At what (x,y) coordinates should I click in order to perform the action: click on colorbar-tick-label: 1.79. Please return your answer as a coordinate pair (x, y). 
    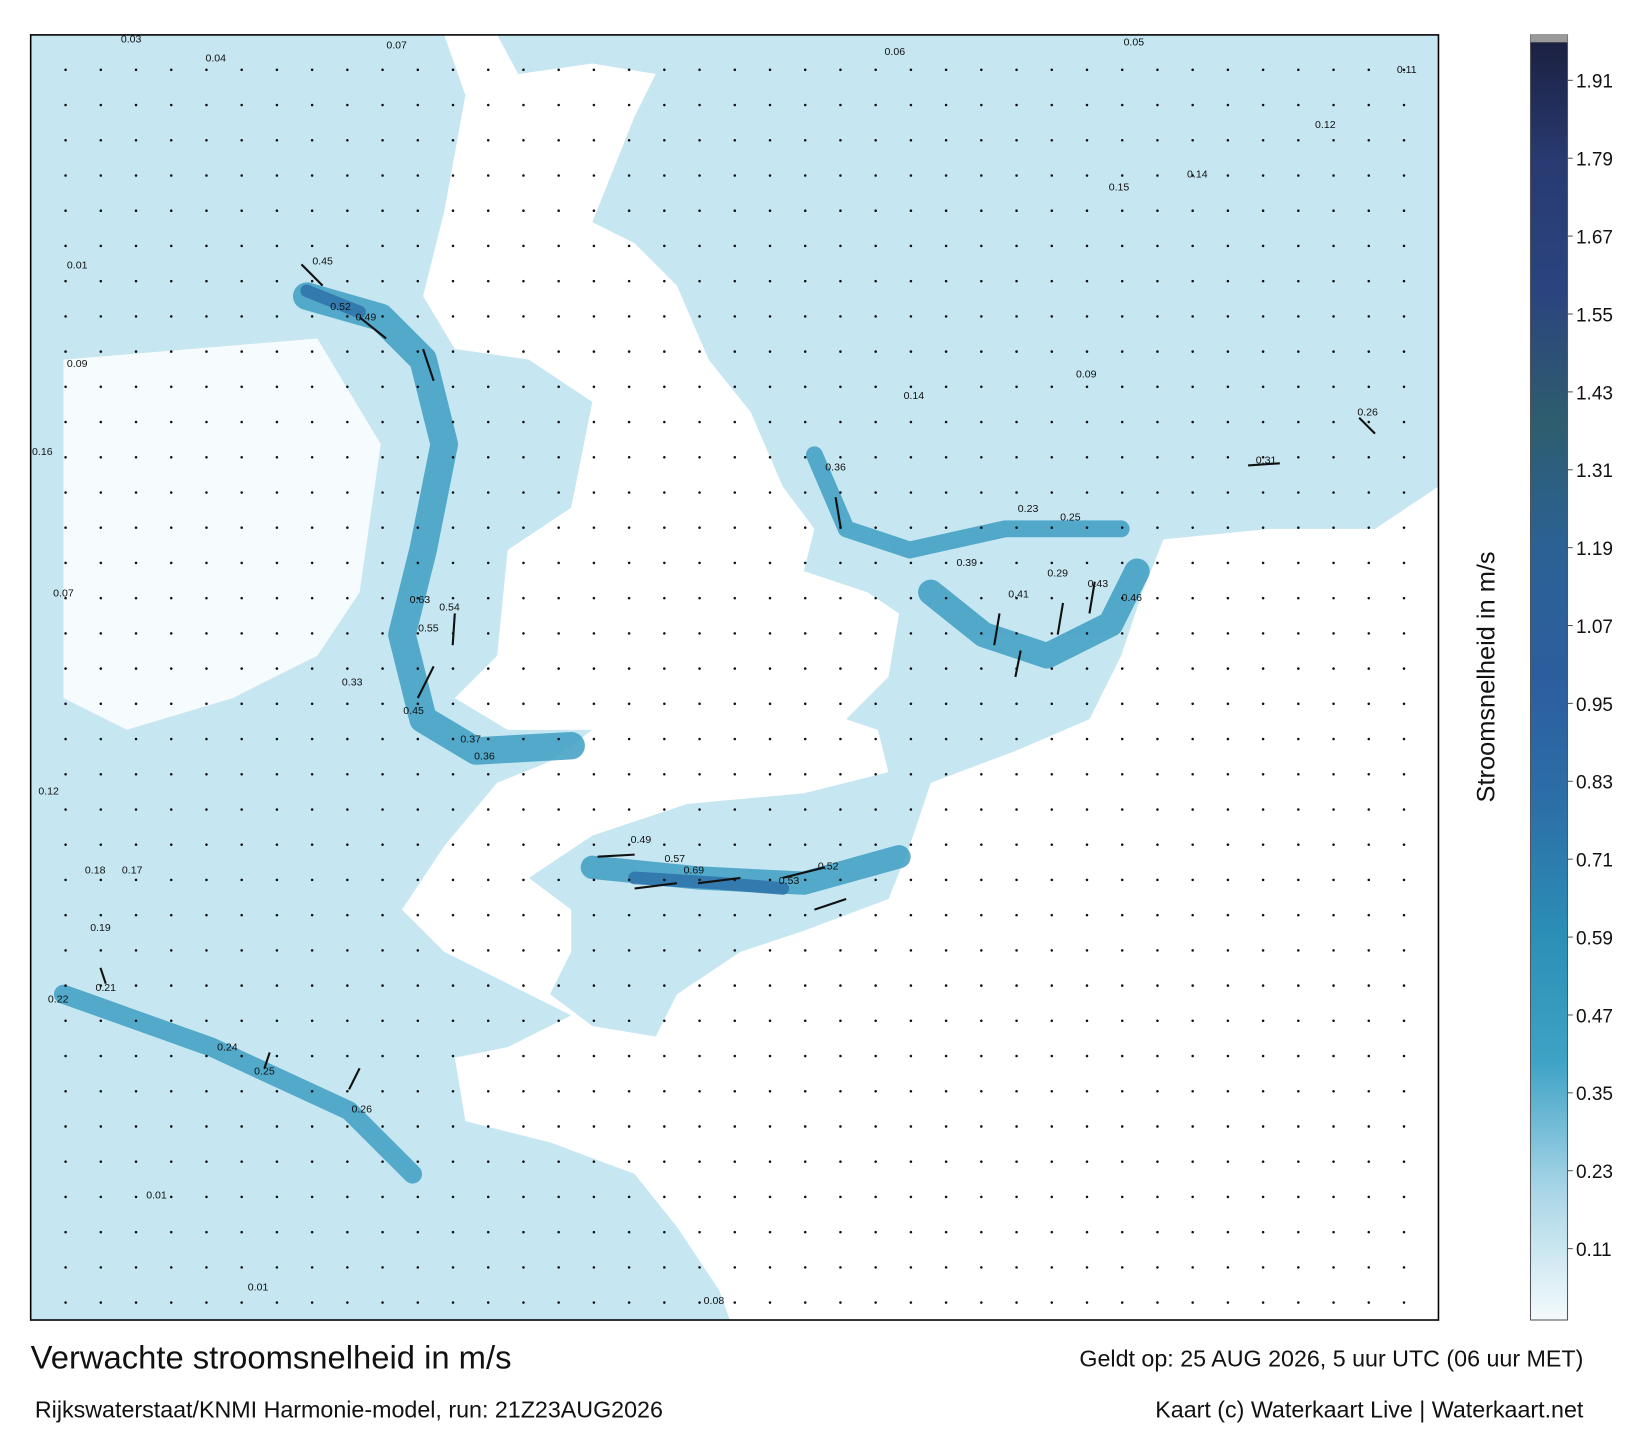
    Looking at the image, I should click on (1594, 160).